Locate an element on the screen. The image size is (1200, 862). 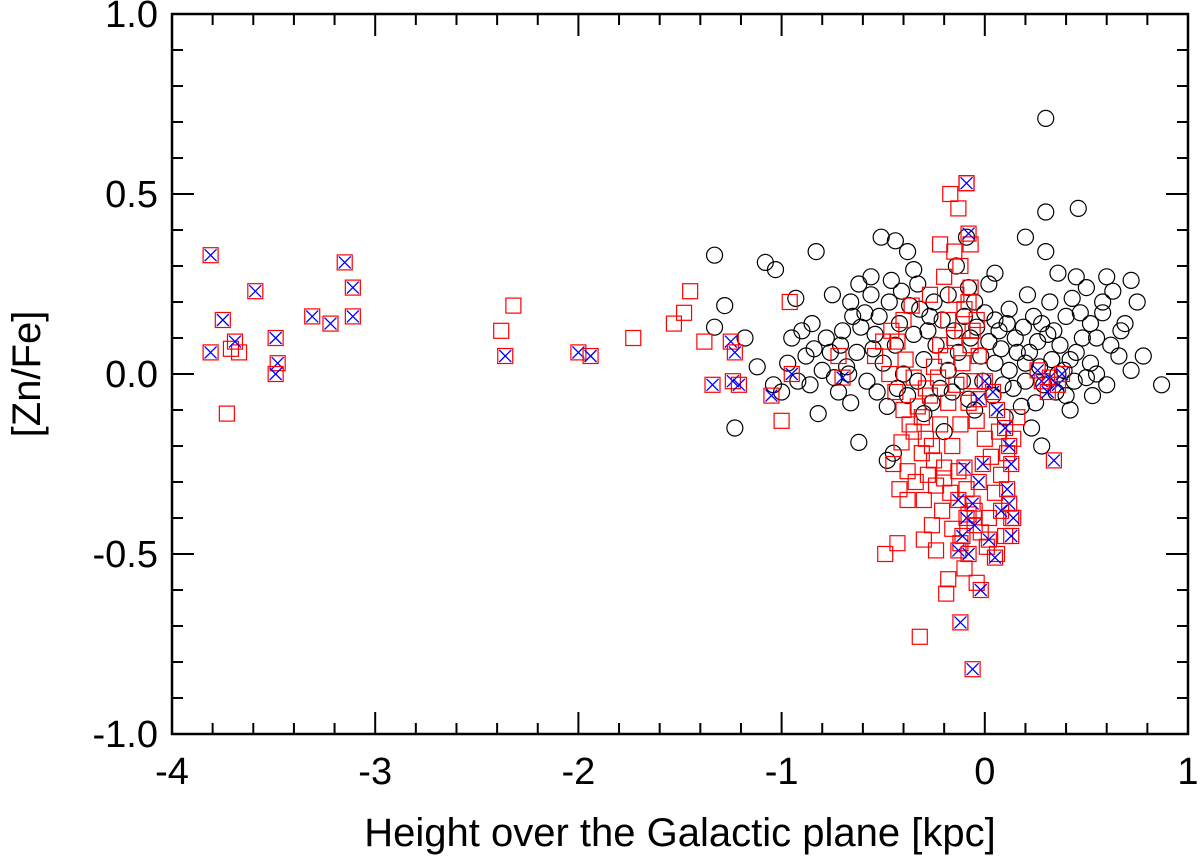
x-tick-label: -4 is located at coordinates (172, 772).